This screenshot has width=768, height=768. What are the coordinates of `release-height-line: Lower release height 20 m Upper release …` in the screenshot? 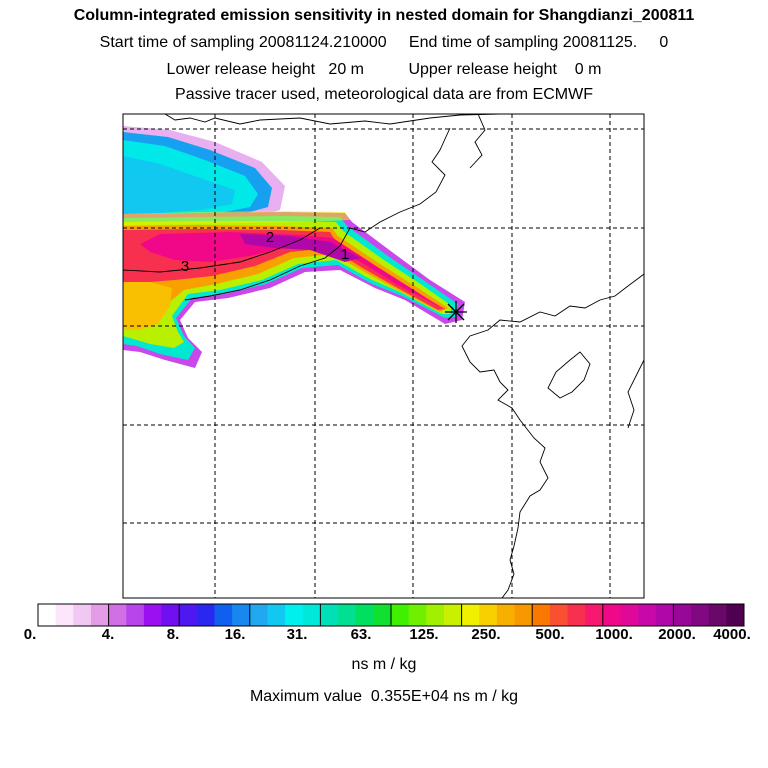 It's located at (384, 69).